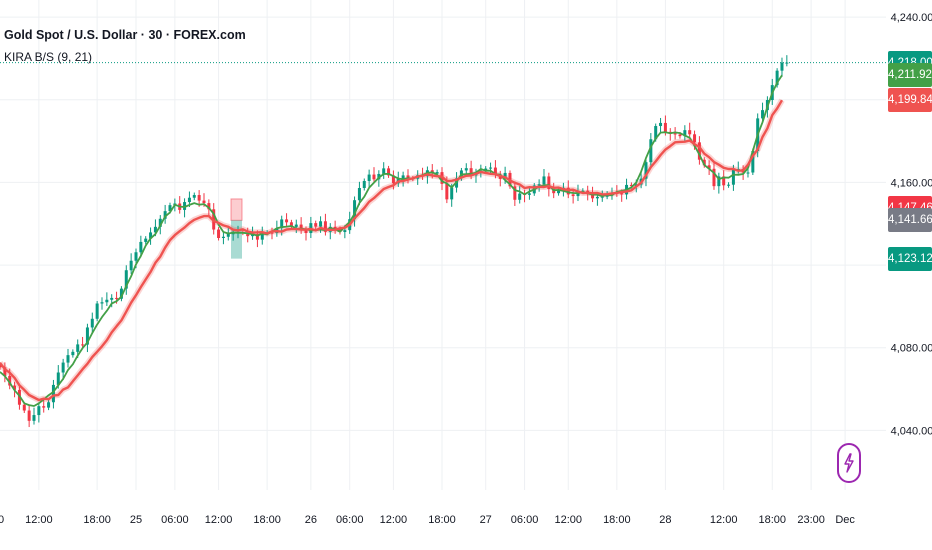 This screenshot has height=550, width=932. I want to click on y-tick-label: 4,040.00, so click(911, 431).